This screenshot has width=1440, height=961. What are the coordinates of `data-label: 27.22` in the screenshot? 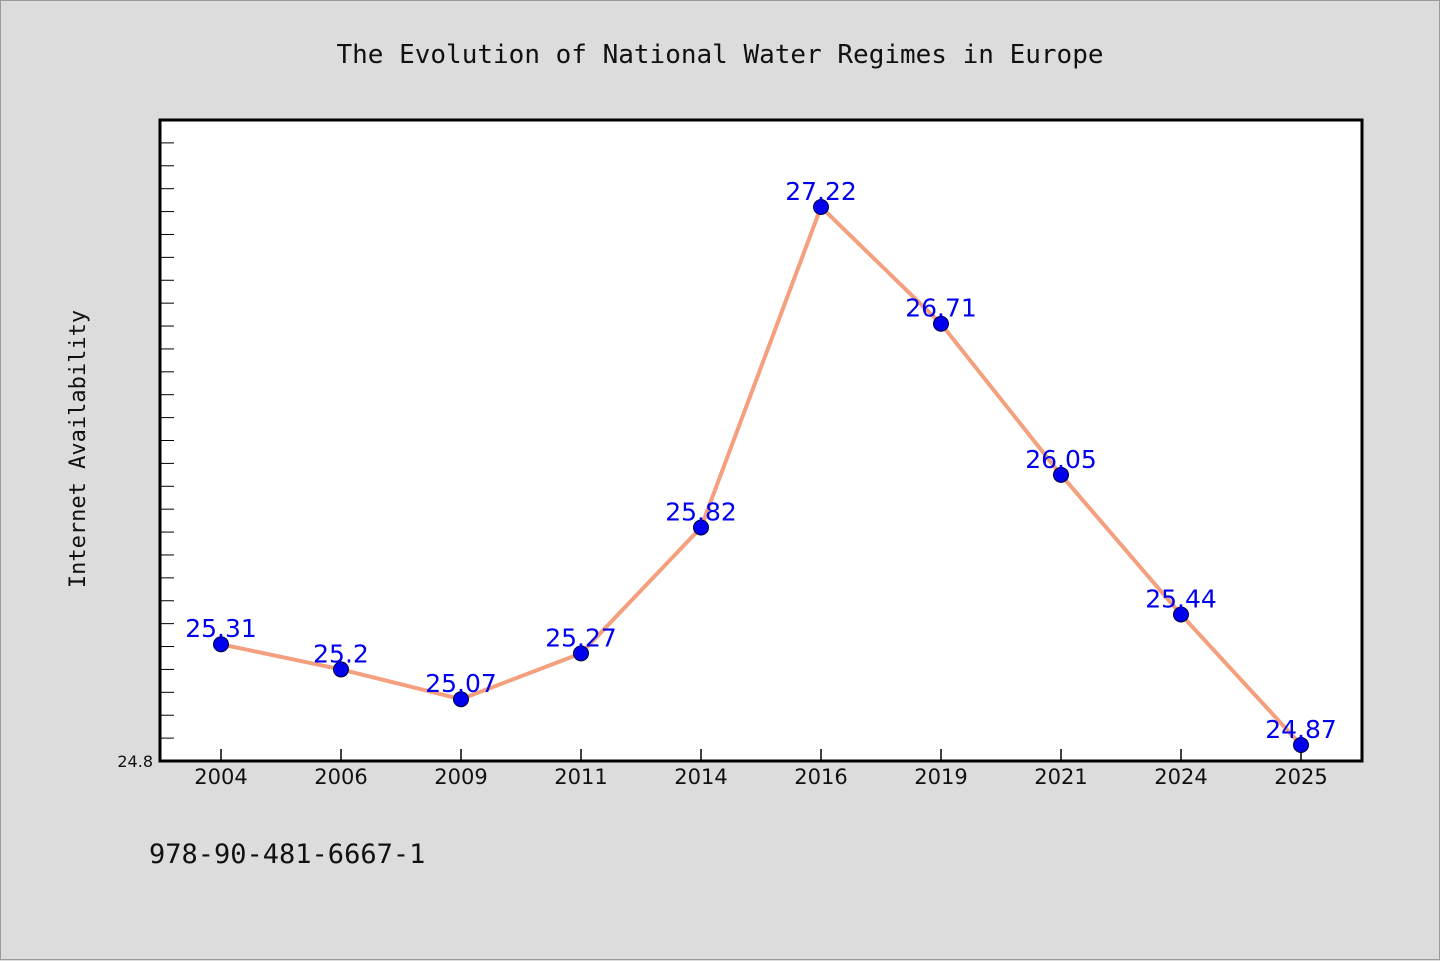 It's located at (821, 191).